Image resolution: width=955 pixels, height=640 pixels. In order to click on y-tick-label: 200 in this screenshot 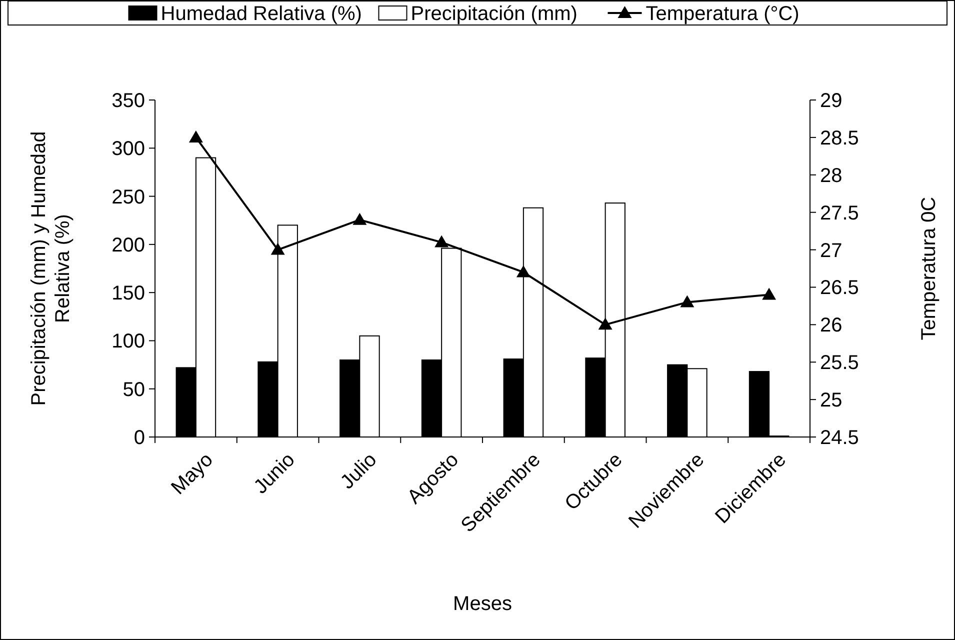, I will do `click(128, 245)`.